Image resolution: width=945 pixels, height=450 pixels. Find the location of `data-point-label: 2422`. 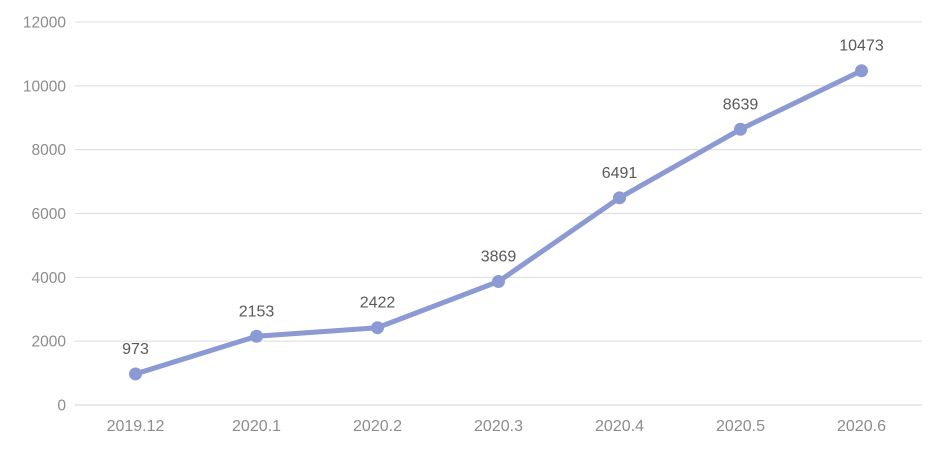

data-point-label: 2422 is located at coordinates (378, 303).